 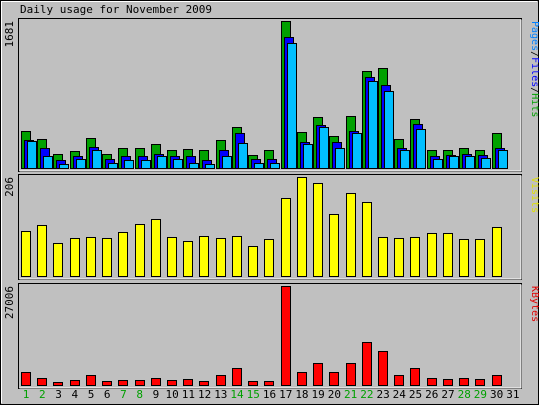 I want to click on day-label-20: 20, so click(x=334, y=394).